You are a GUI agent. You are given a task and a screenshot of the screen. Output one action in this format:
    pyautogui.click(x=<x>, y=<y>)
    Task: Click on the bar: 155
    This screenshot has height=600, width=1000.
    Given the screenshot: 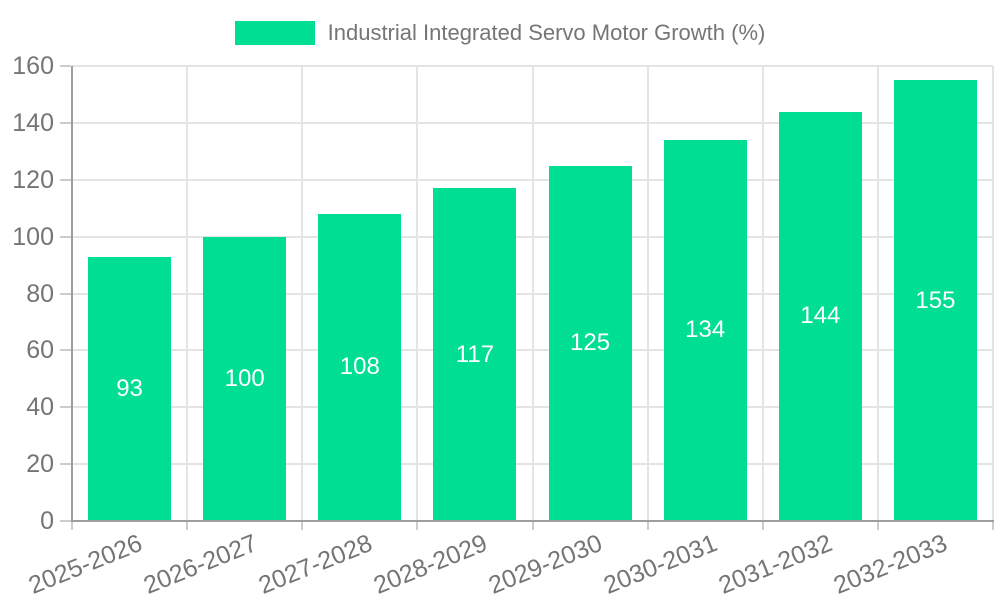 What is the action you would take?
    pyautogui.click(x=935, y=300)
    